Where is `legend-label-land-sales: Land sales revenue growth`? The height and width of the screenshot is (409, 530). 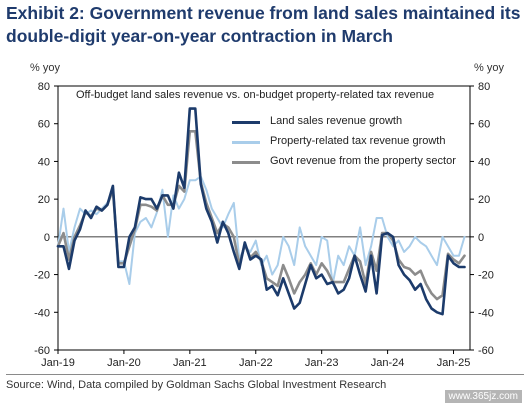 legend-label-land-sales: Land sales revenue growth is located at coordinates (336, 121).